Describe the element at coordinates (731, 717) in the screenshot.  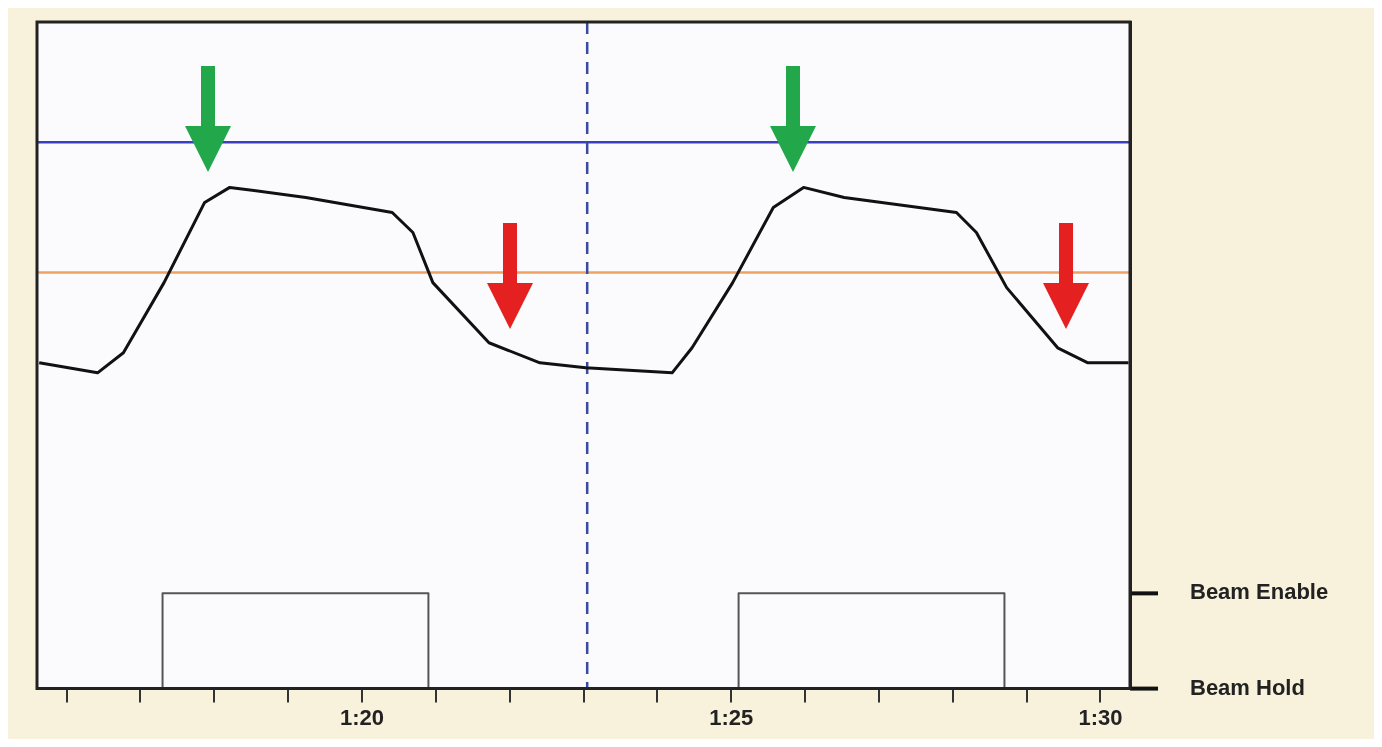
I see `x-tick-label: 1:25` at that location.